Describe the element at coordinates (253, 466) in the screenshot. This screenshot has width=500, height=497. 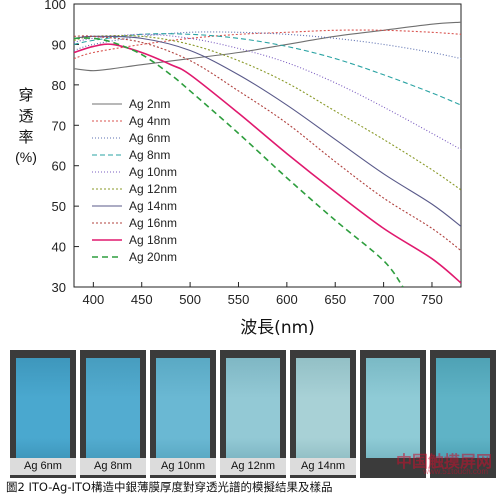
I see `sample-label: Ag 12nm` at that location.